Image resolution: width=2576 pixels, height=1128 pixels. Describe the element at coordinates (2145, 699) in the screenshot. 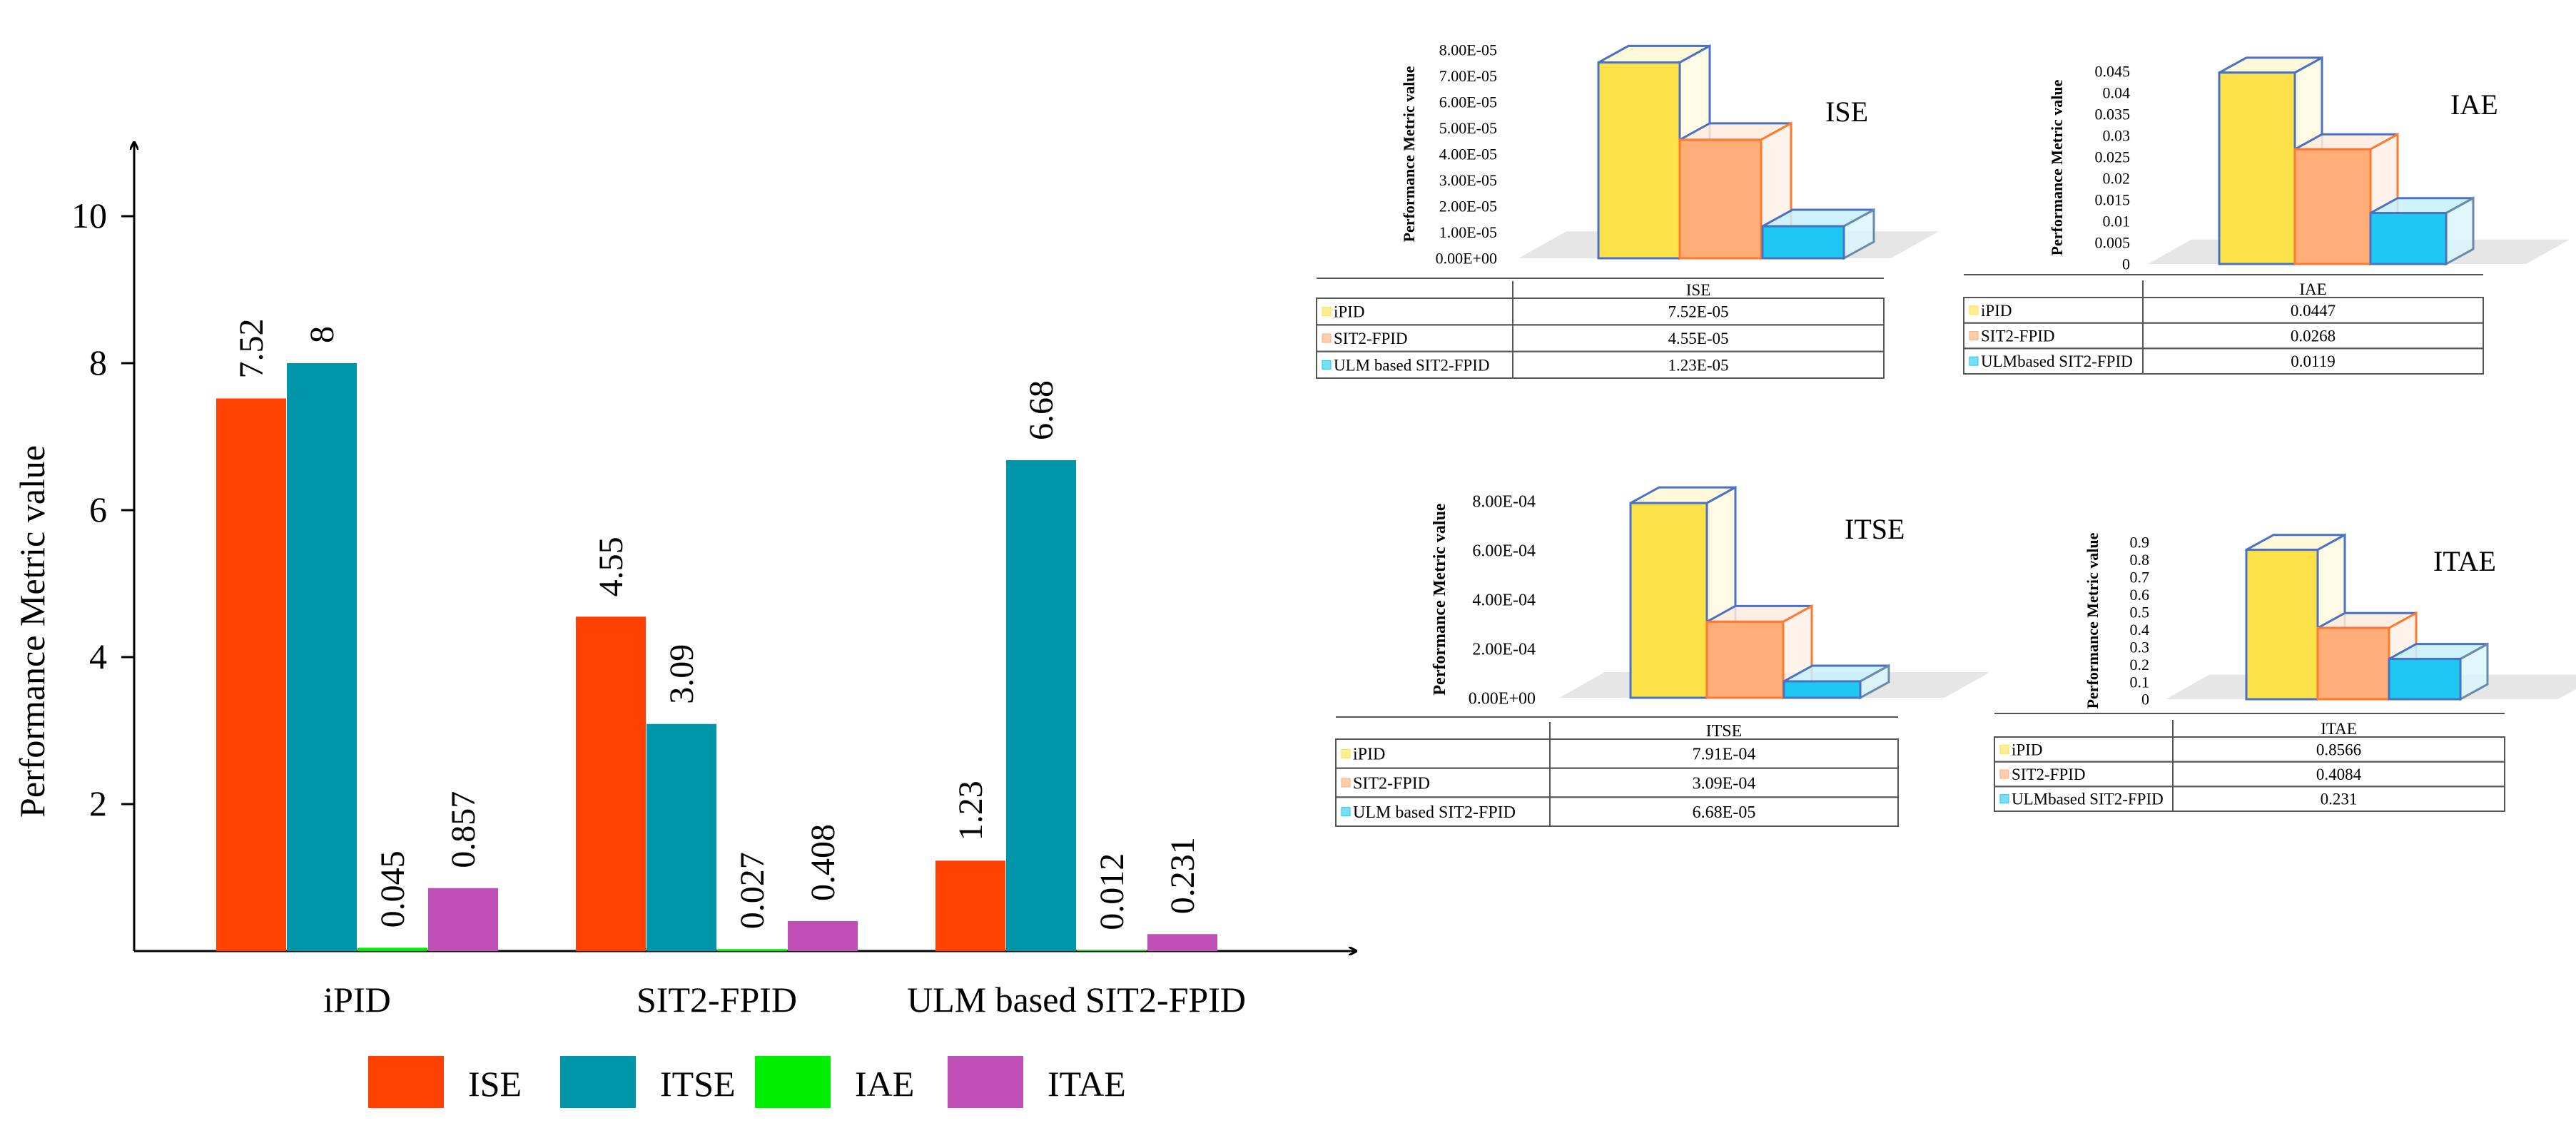

I see `y-tick-label: 0` at that location.